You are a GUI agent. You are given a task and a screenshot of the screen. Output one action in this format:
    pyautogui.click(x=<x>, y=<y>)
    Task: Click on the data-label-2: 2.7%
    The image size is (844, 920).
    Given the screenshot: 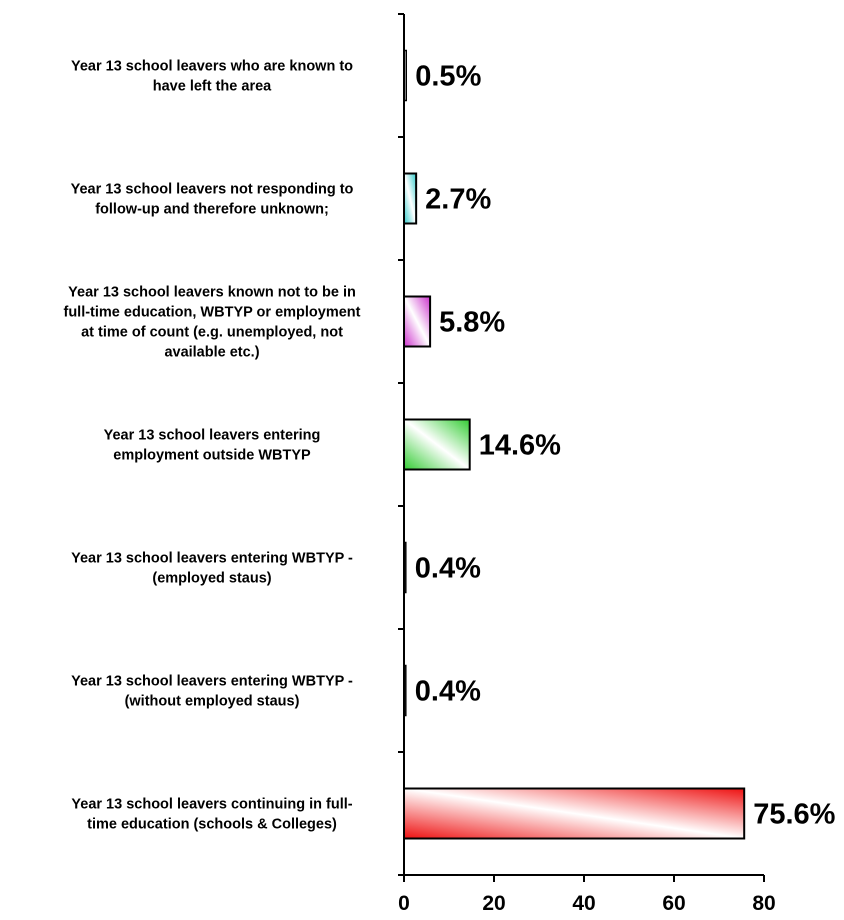 What is the action you would take?
    pyautogui.click(x=458, y=200)
    